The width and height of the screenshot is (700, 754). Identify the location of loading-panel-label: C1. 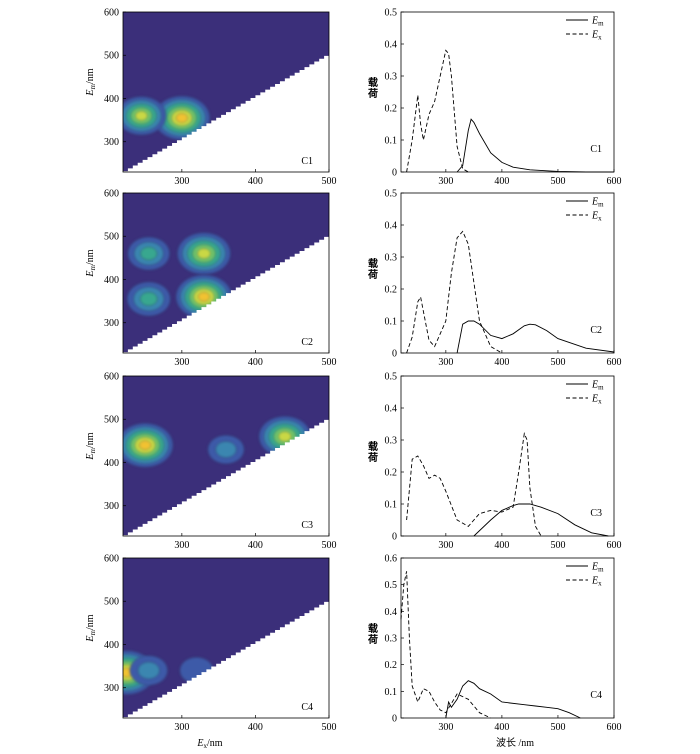
(596, 149).